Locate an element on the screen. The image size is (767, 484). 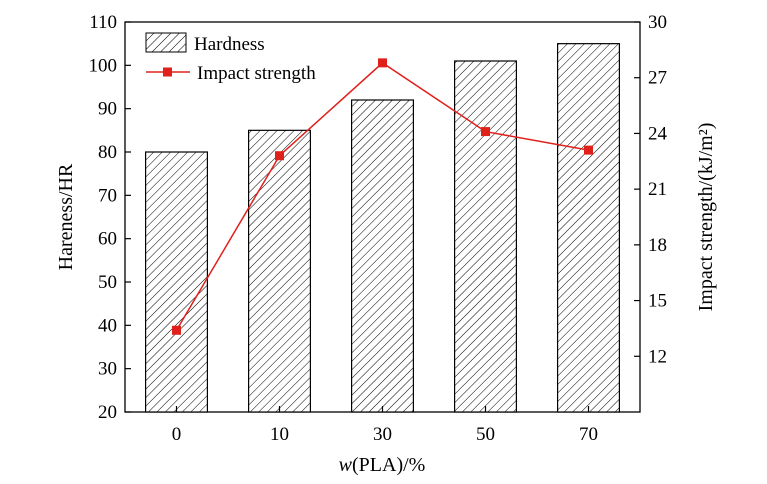
right-tick-label-27: 27 is located at coordinates (657, 78).